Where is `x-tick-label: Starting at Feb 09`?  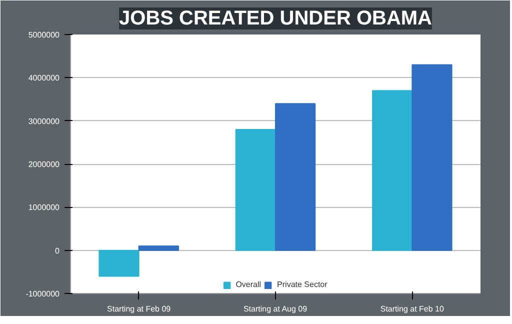 x-tick-label: Starting at Feb 09 is located at coordinates (139, 309).